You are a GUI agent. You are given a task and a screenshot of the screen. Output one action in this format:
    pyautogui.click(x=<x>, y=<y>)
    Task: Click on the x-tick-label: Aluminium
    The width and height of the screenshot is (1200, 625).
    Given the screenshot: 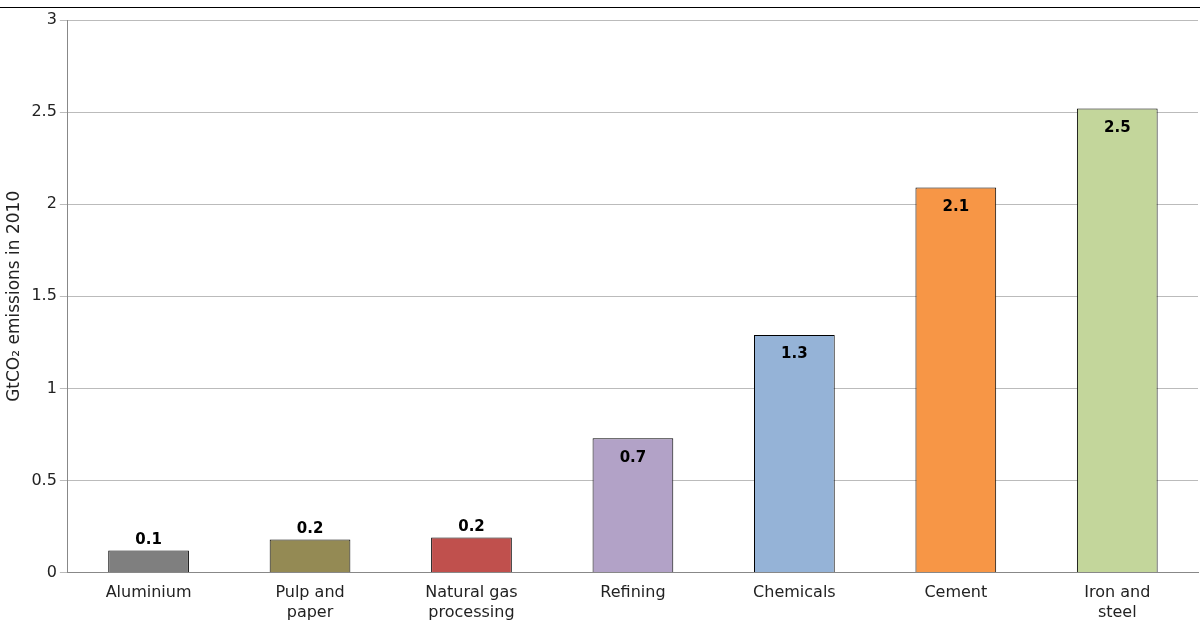 What is the action you would take?
    pyautogui.click(x=148, y=592)
    